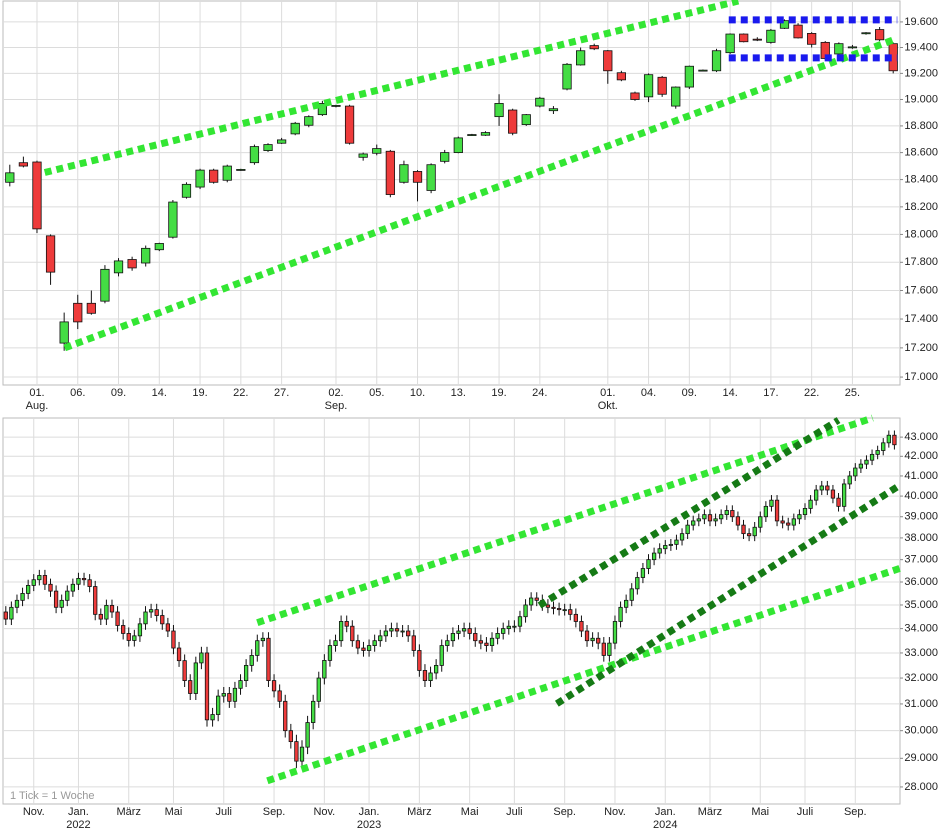  What do you see at coordinates (921, 126) in the screenshot?
I see `y-tick-label: 18.800` at bounding box center [921, 126].